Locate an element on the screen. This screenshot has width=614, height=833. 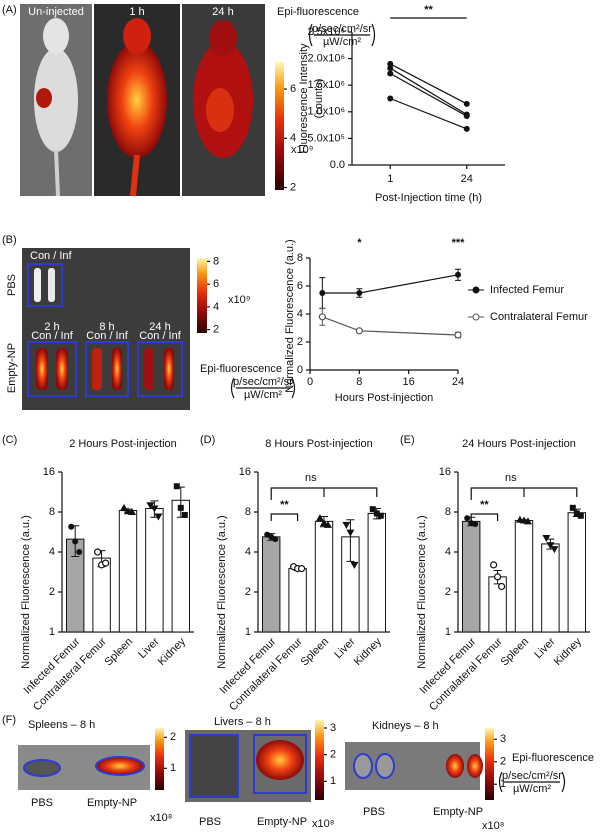
x-tick-label: 1 is located at coordinates (390, 179).